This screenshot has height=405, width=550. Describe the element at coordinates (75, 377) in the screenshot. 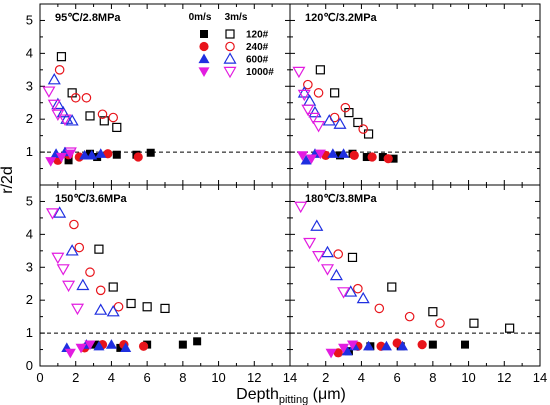

I see `x-tick-label: 2` at that location.